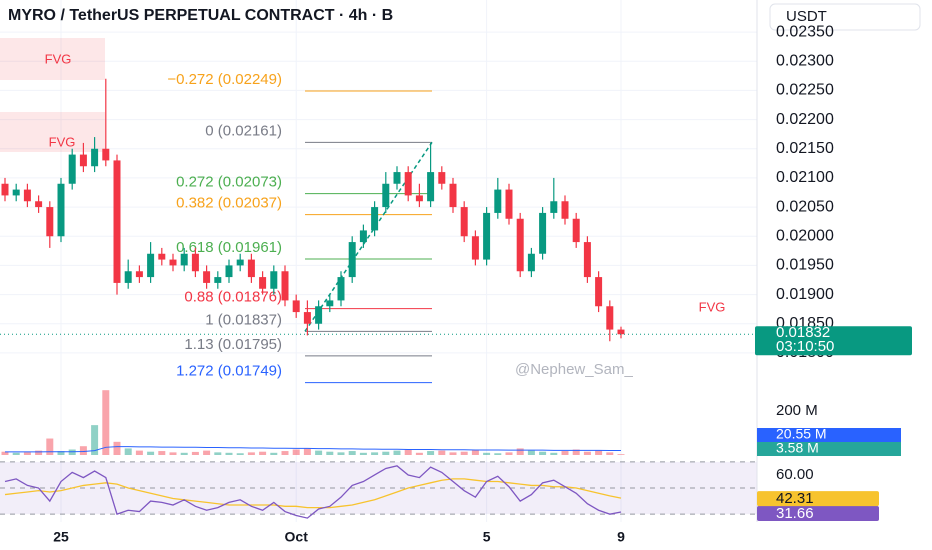 The image size is (932, 550). Describe the element at coordinates (805, 31) in the screenshot. I see `y-tick-label: 0.02350` at that location.